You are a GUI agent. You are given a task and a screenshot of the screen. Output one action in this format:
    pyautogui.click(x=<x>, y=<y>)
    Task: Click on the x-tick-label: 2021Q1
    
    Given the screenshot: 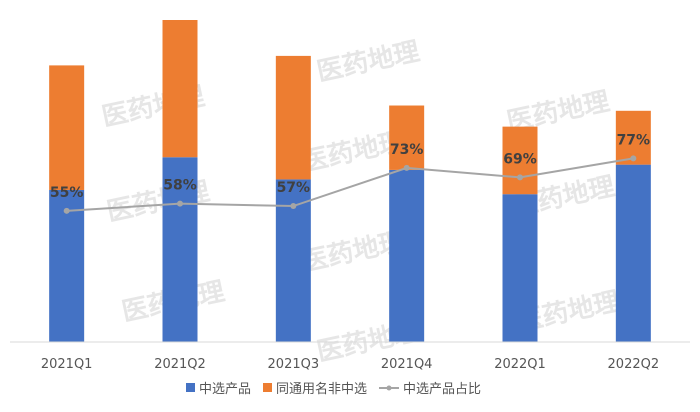 What is the action you would take?
    pyautogui.click(x=67, y=364)
    